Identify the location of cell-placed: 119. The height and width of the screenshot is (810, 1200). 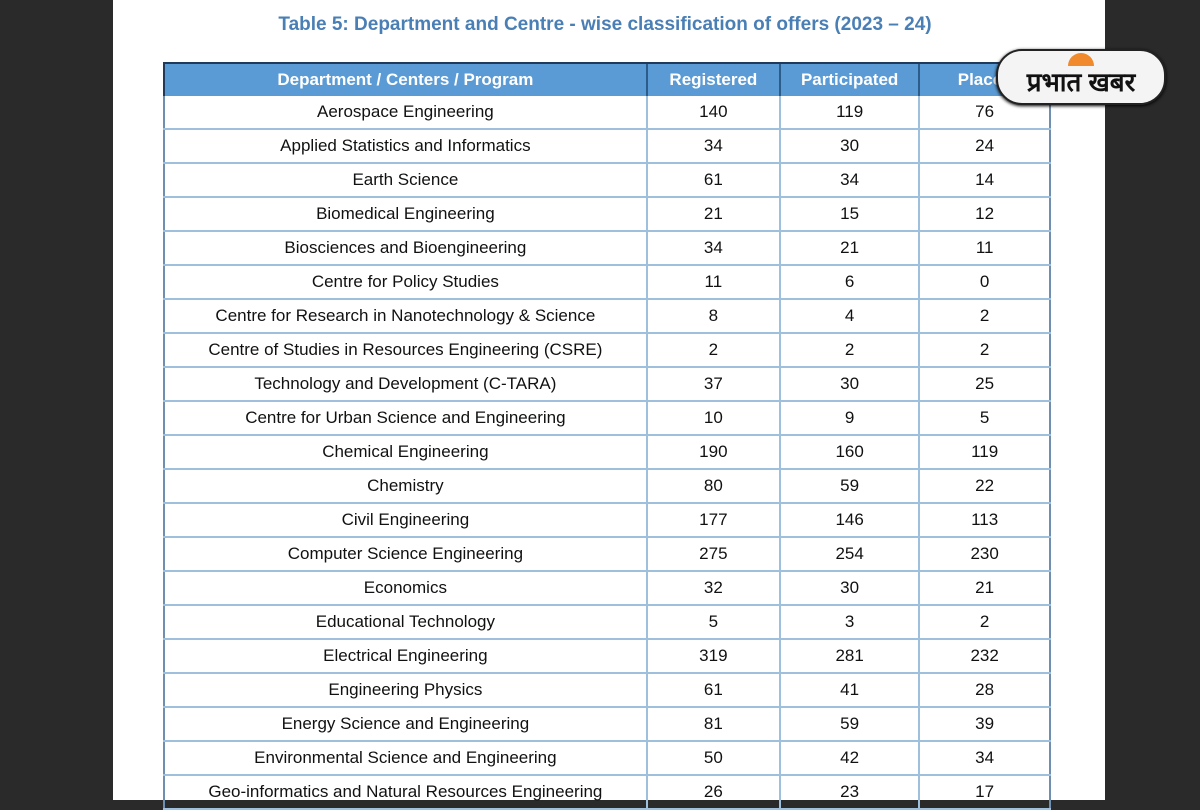
(984, 452).